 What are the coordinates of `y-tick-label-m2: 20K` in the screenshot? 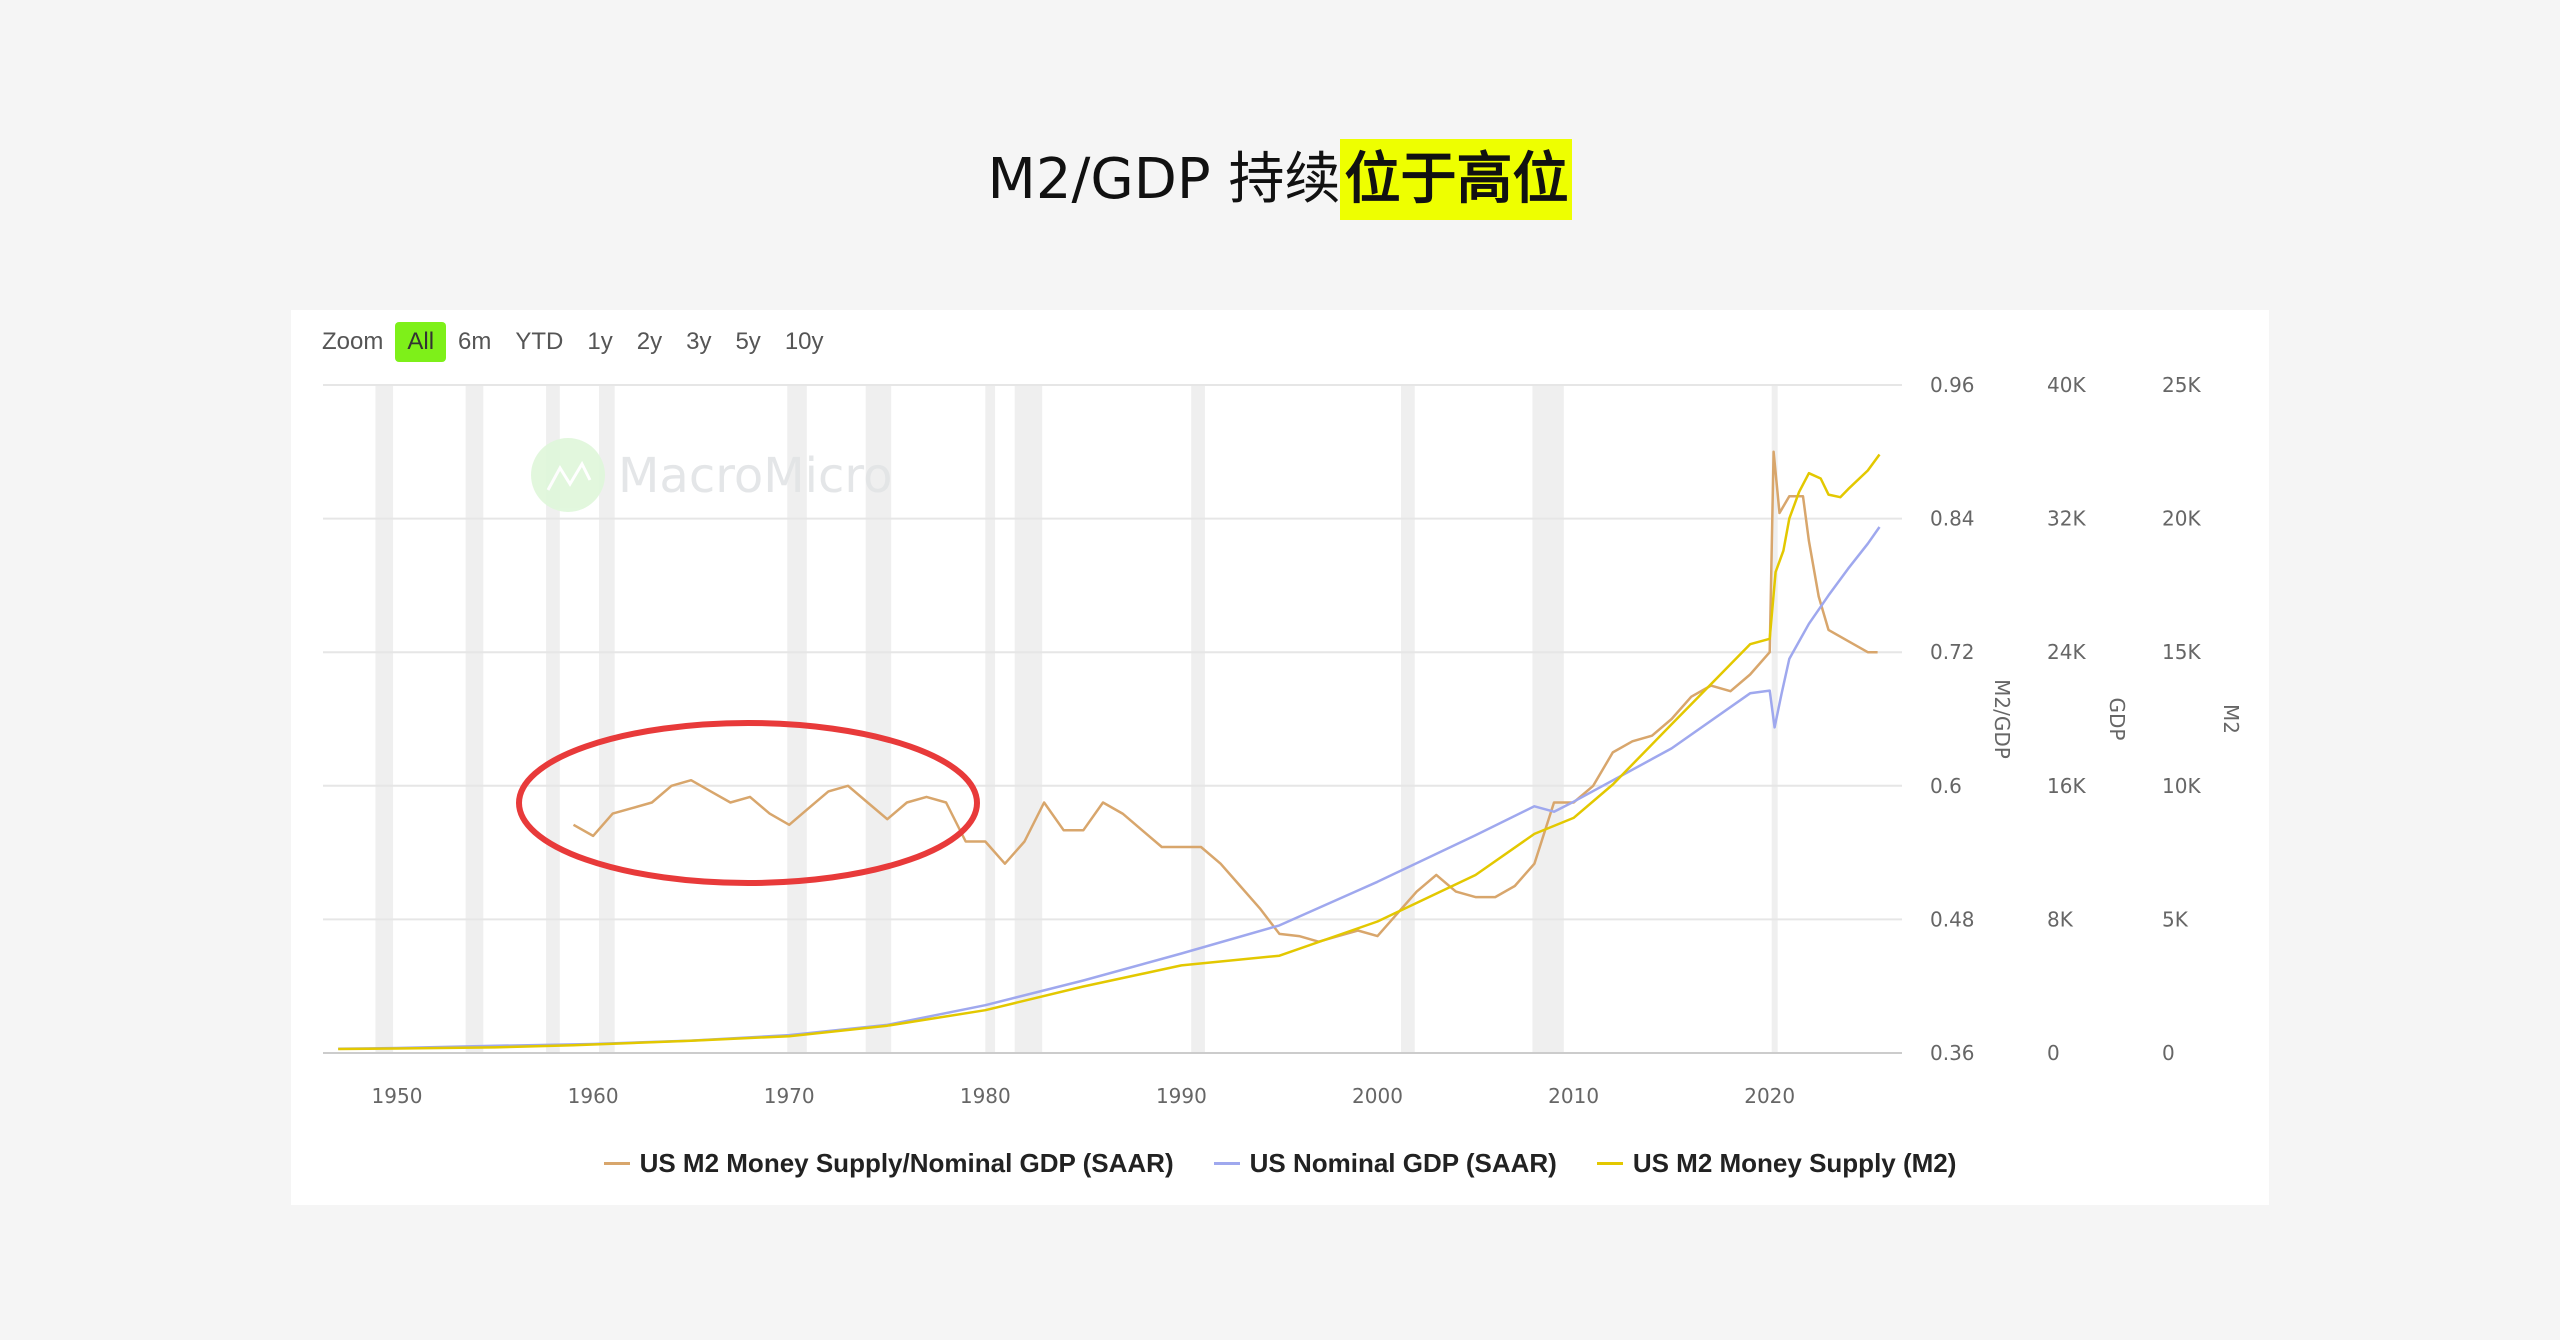 It's located at (2181, 519).